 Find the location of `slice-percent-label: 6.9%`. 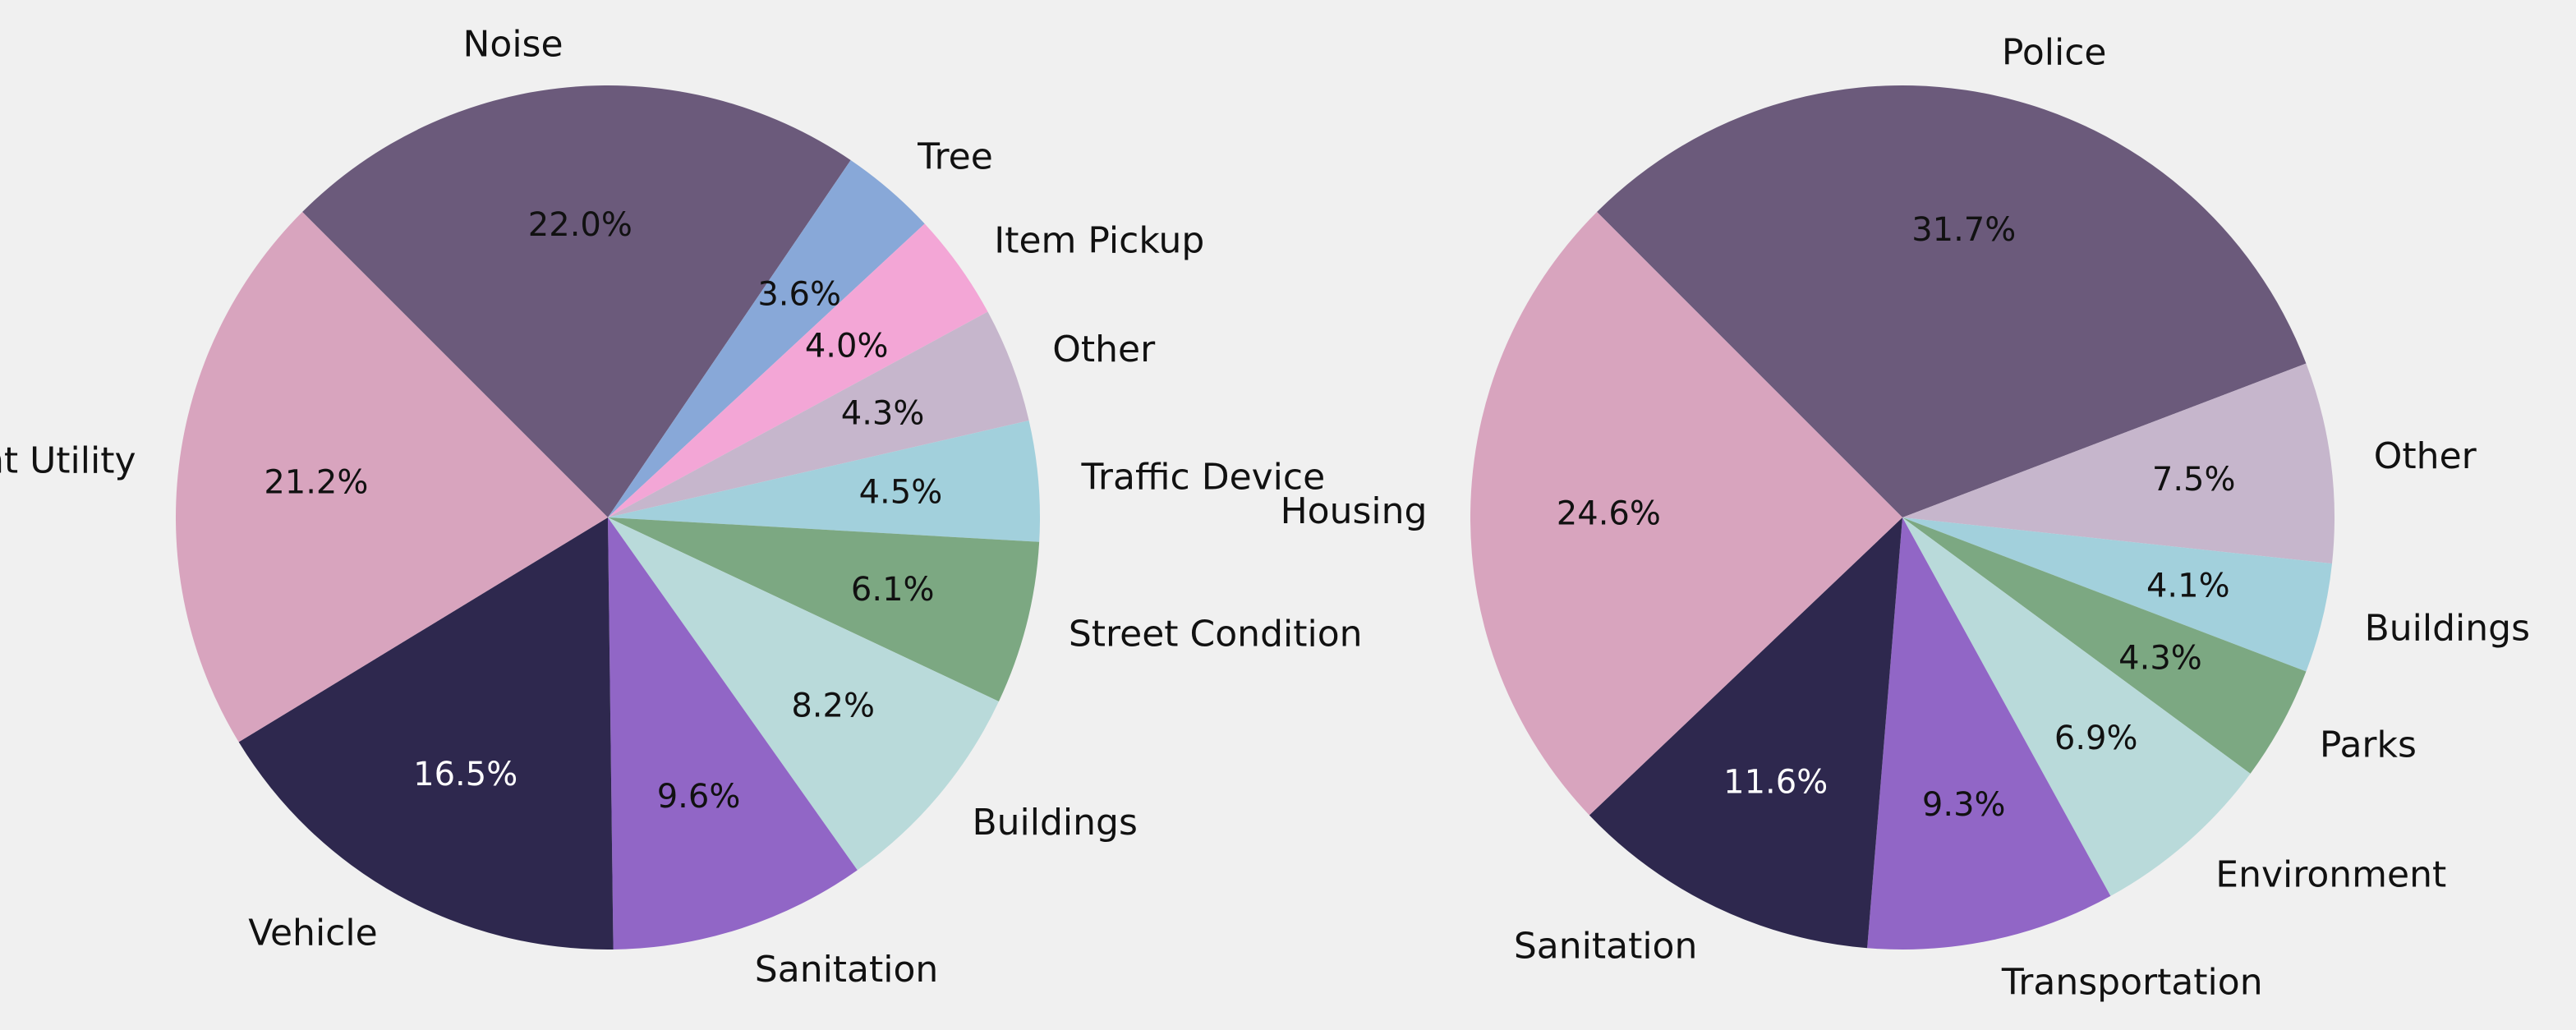

slice-percent-label: 6.9% is located at coordinates (2096, 739).